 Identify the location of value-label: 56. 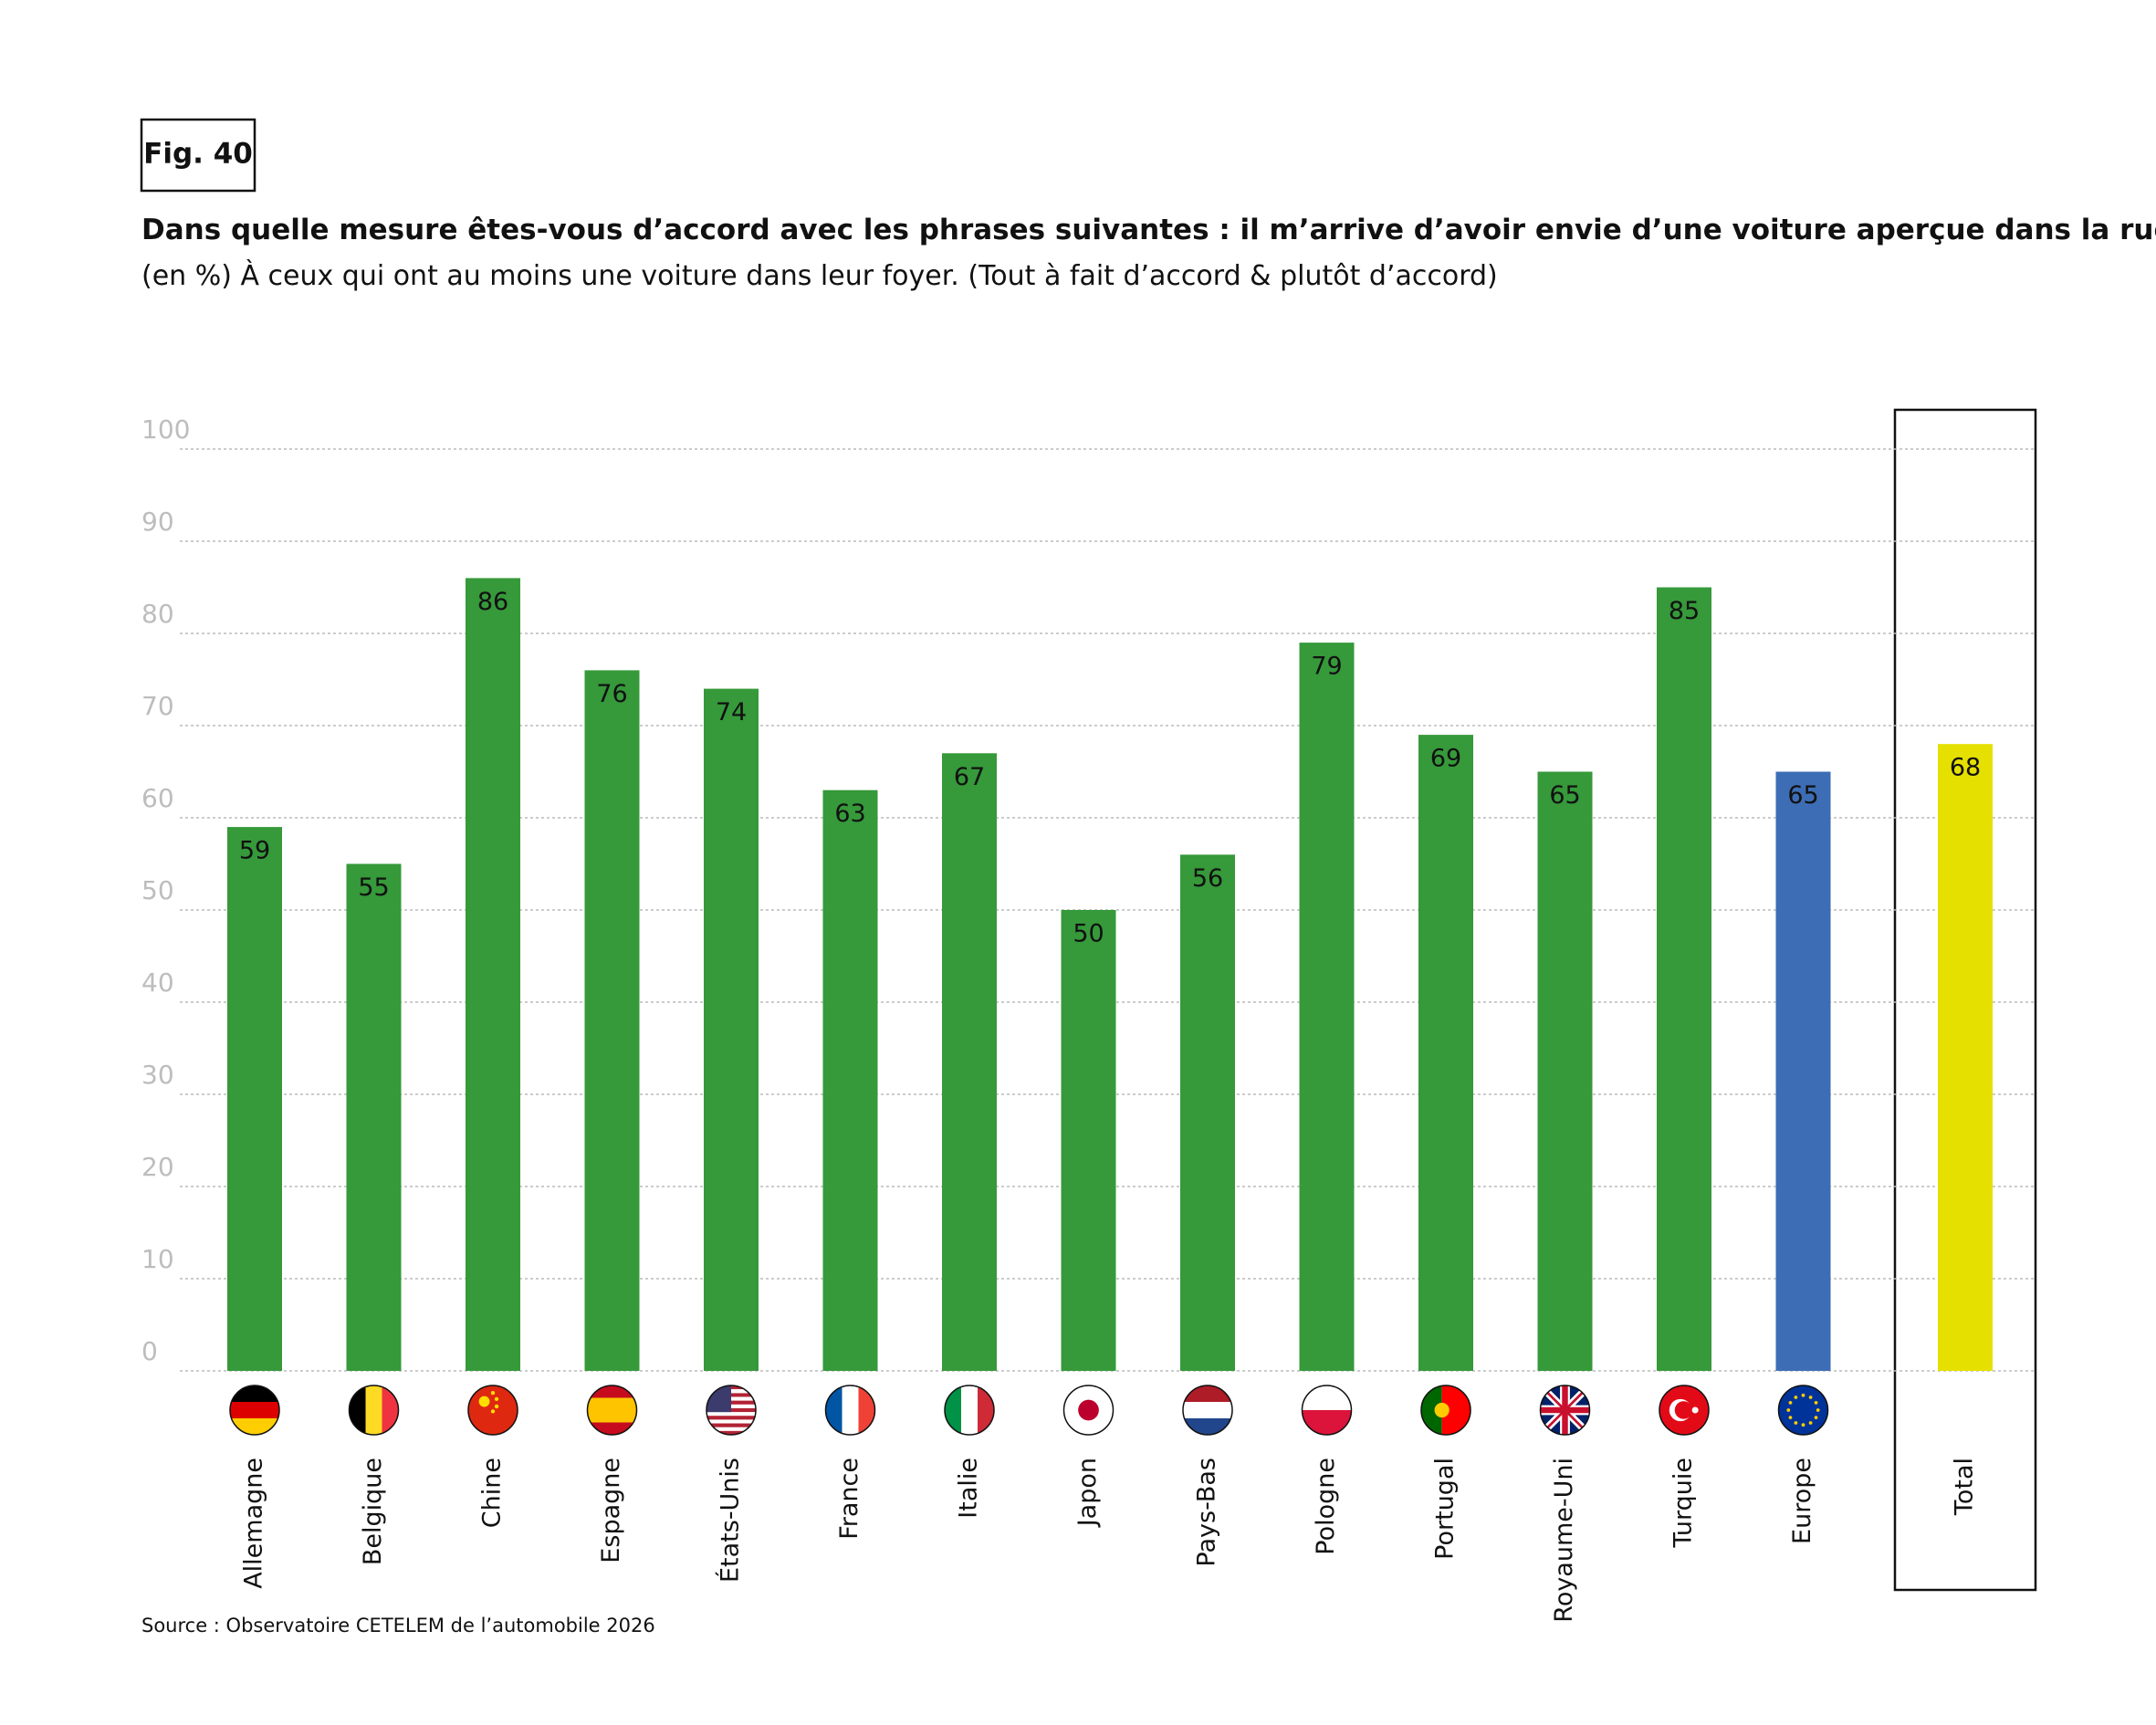
(1208, 878).